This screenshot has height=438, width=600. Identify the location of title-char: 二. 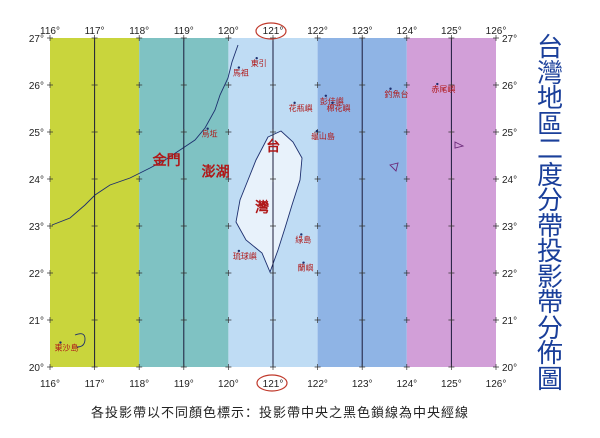
(549, 150).